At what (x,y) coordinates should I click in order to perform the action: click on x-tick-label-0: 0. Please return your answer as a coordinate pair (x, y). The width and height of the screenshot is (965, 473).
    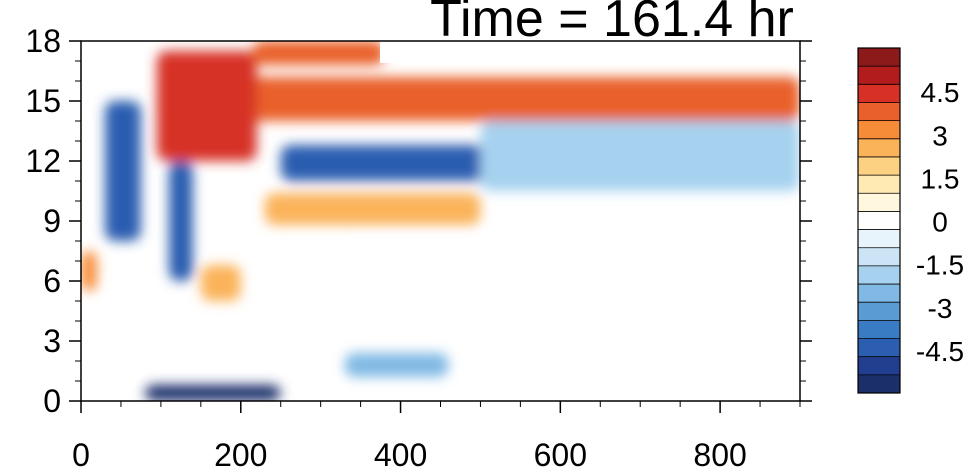
    Looking at the image, I should click on (81, 455).